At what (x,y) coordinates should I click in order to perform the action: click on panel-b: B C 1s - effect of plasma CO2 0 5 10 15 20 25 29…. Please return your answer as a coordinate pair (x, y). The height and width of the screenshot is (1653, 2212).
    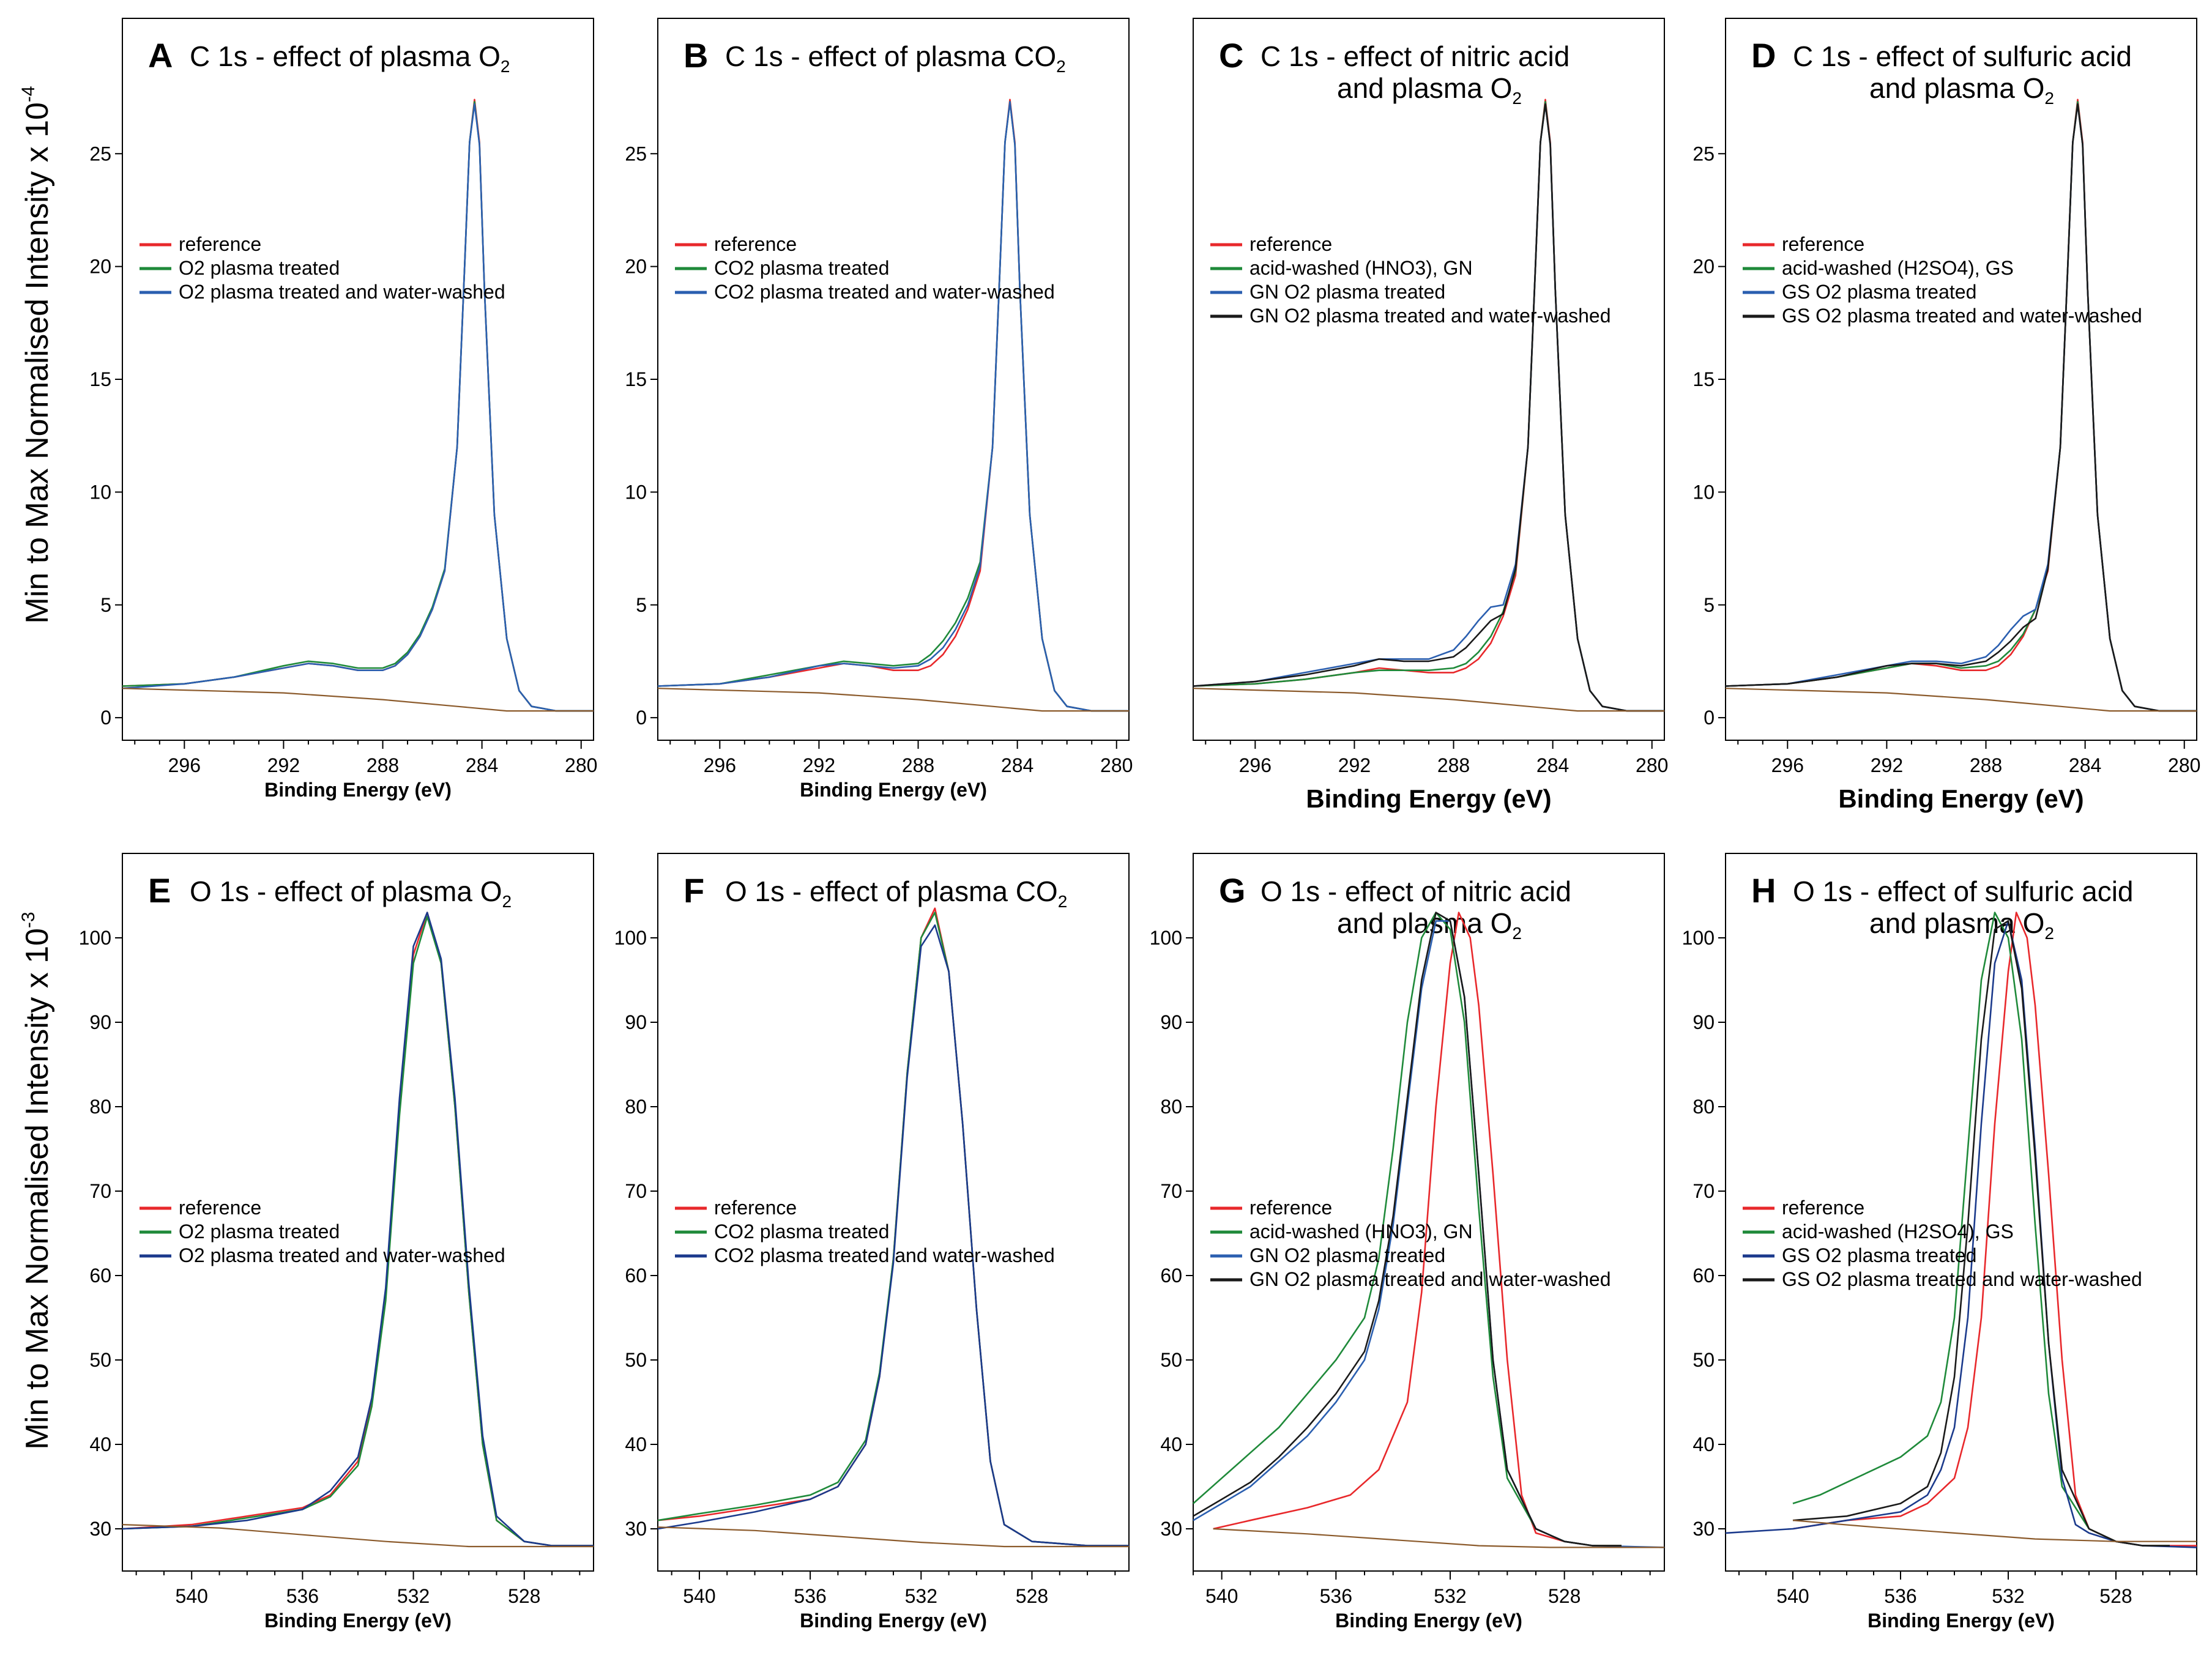
    Looking at the image, I should click on (879, 410).